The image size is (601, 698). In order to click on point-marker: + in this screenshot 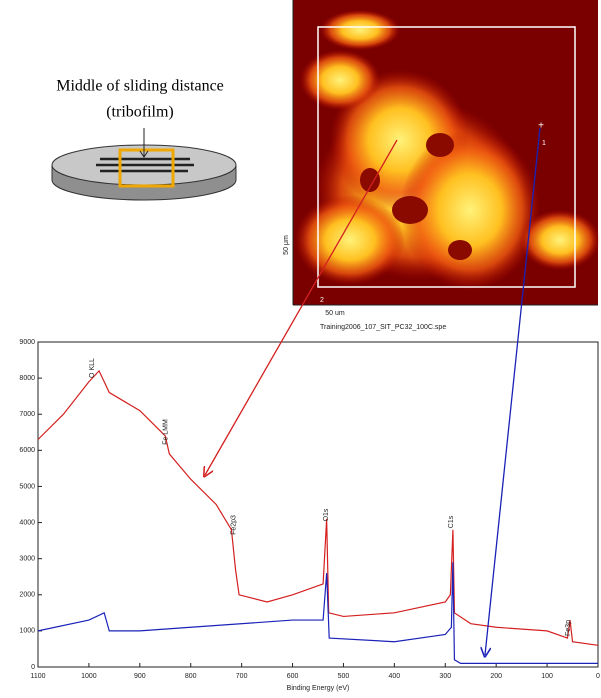, I will do `click(541, 126)`.